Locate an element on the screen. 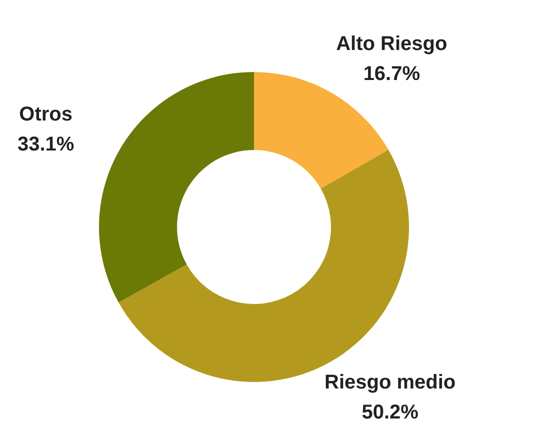 The image size is (544, 439). data-label: 16.7% is located at coordinates (391, 74).